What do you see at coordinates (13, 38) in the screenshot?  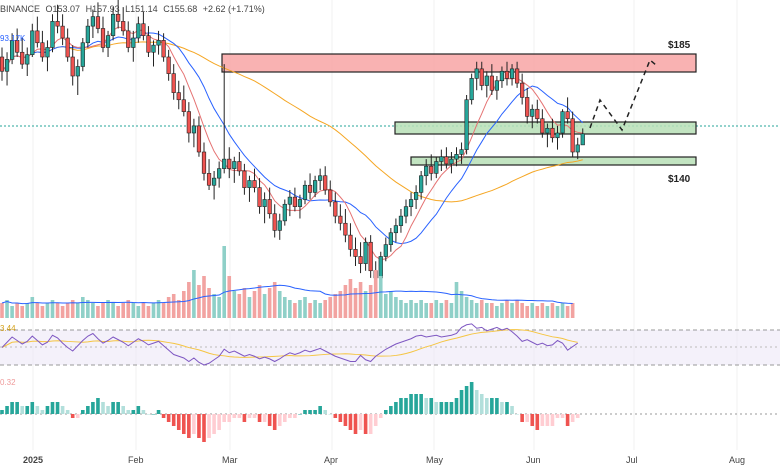 I see `ma-value-label: 93.17K` at bounding box center [13, 38].